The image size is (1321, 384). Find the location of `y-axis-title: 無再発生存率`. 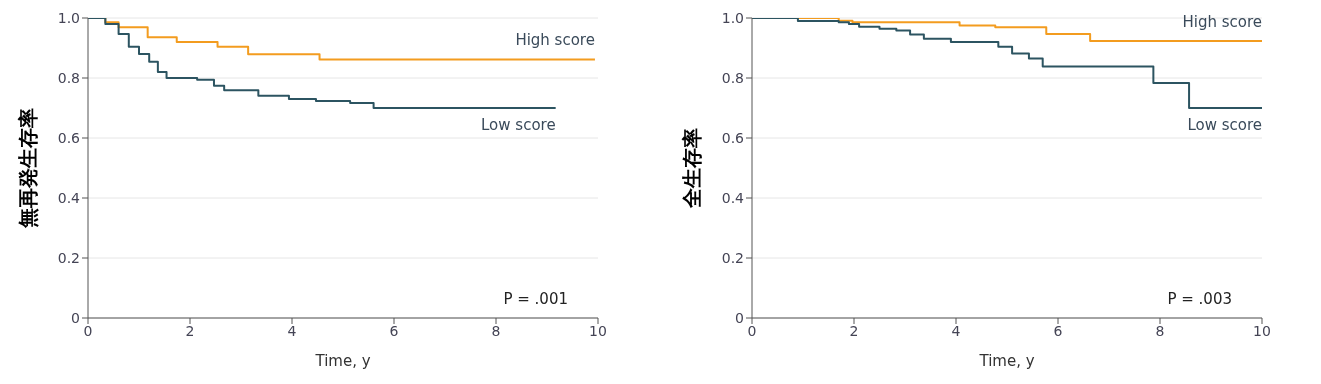

y-axis-title: 無再発生存率 is located at coordinates (28, 168).